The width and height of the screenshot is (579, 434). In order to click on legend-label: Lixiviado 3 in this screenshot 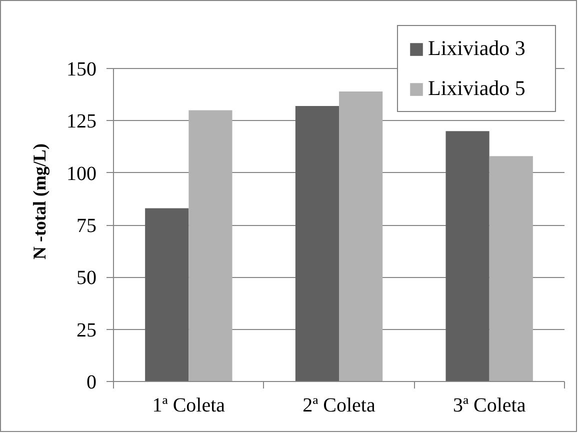, I will do `click(477, 48)`.